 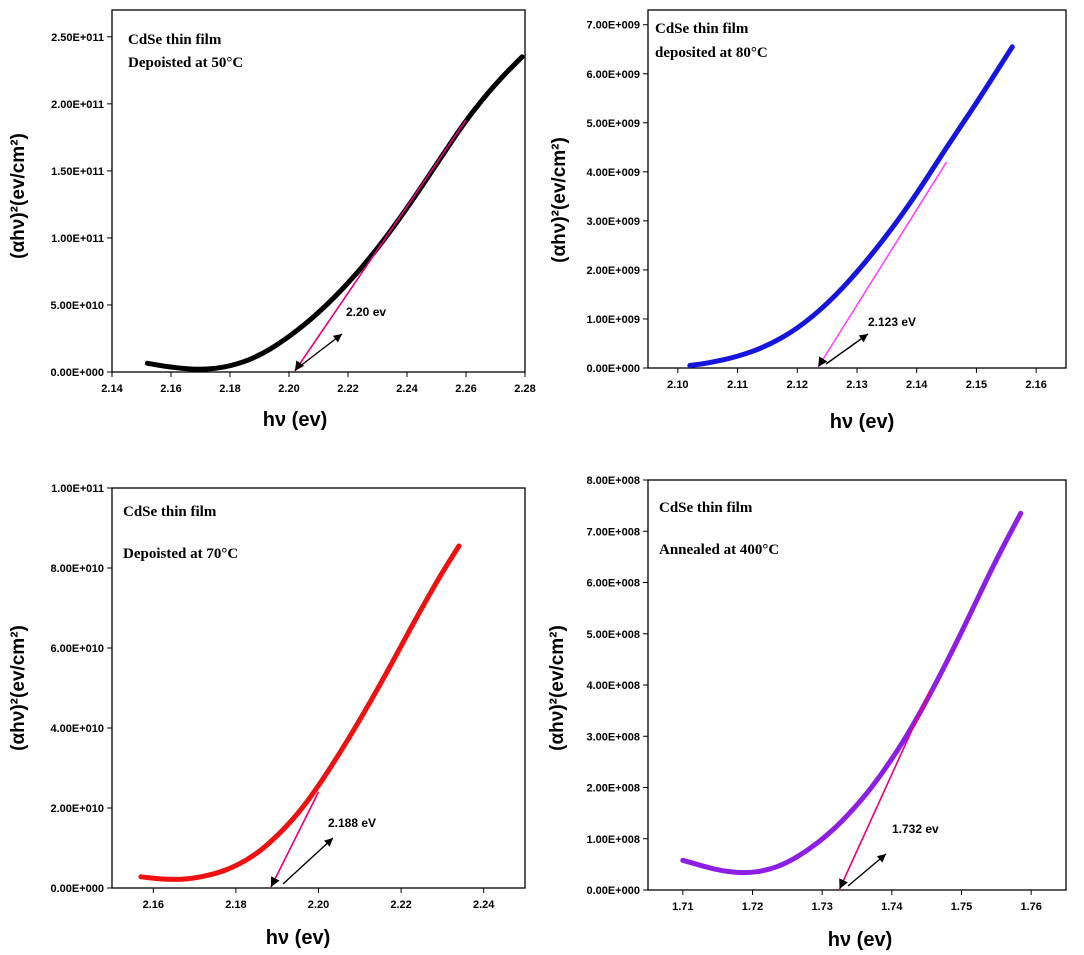 I want to click on x-tick-label: 1.75, so click(x=961, y=907).